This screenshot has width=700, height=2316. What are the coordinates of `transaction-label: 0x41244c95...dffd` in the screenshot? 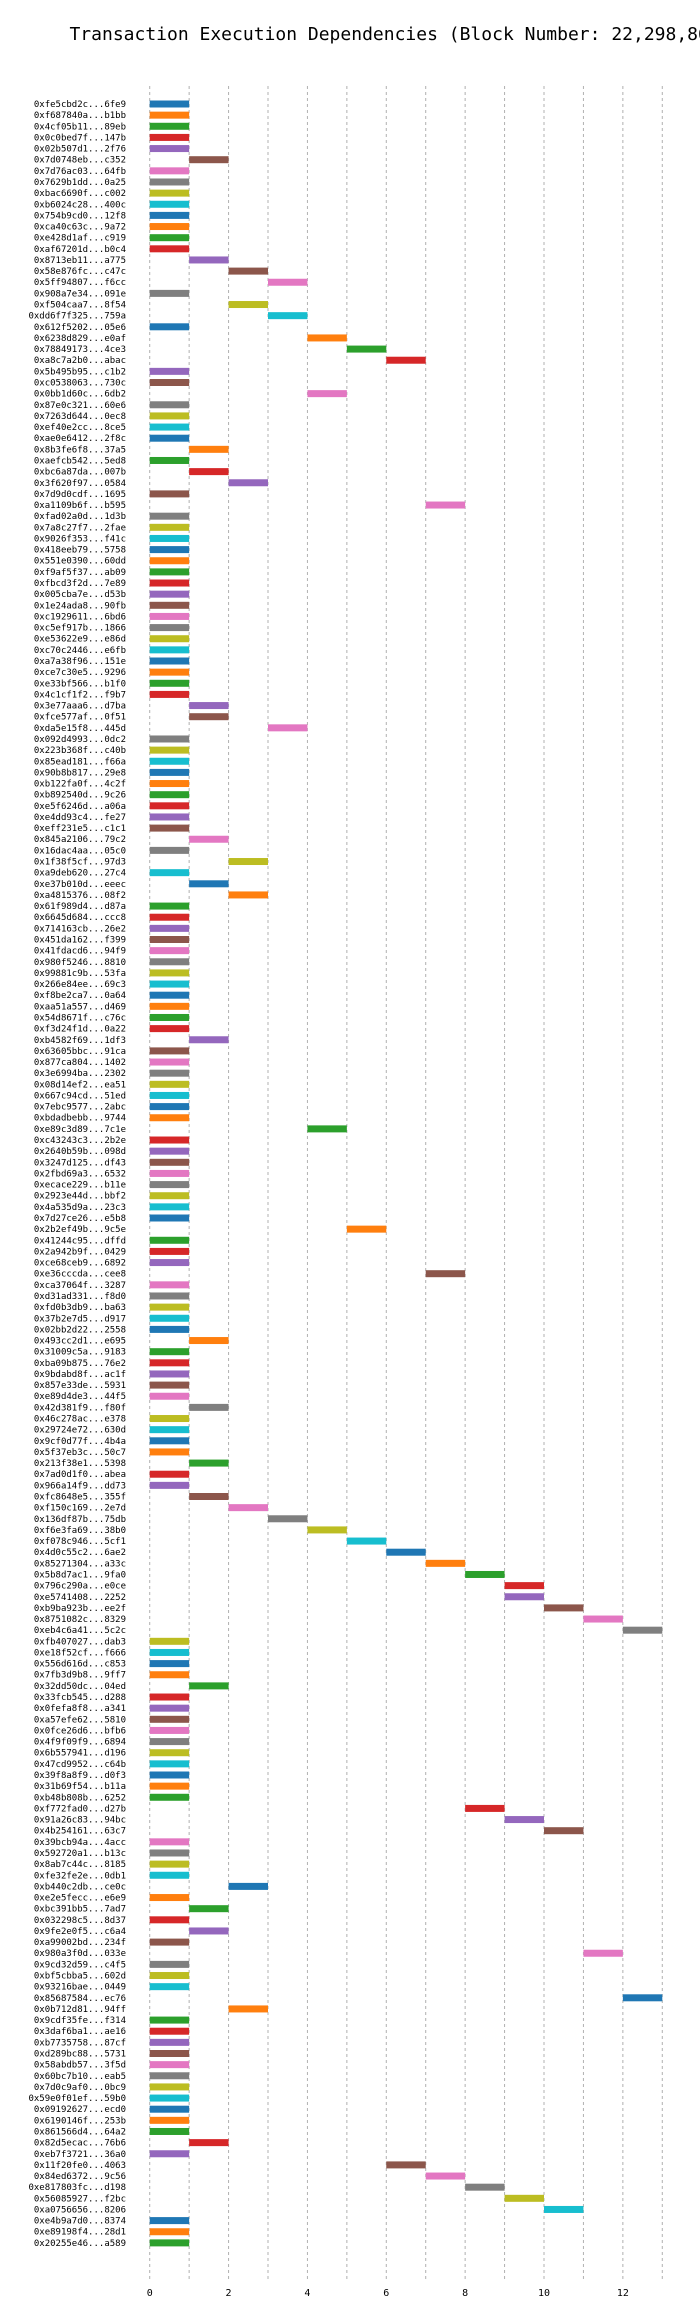 It's located at (80, 1241).